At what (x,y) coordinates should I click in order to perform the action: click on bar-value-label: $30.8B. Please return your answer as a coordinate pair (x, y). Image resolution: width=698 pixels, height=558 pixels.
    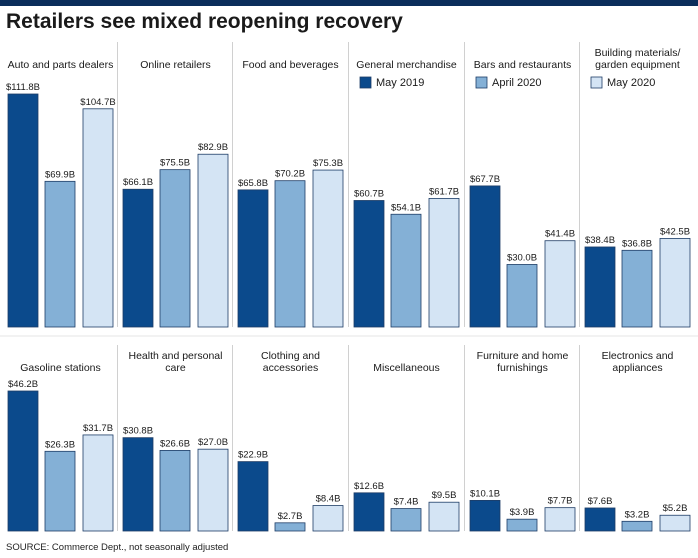
    Looking at the image, I should click on (138, 431).